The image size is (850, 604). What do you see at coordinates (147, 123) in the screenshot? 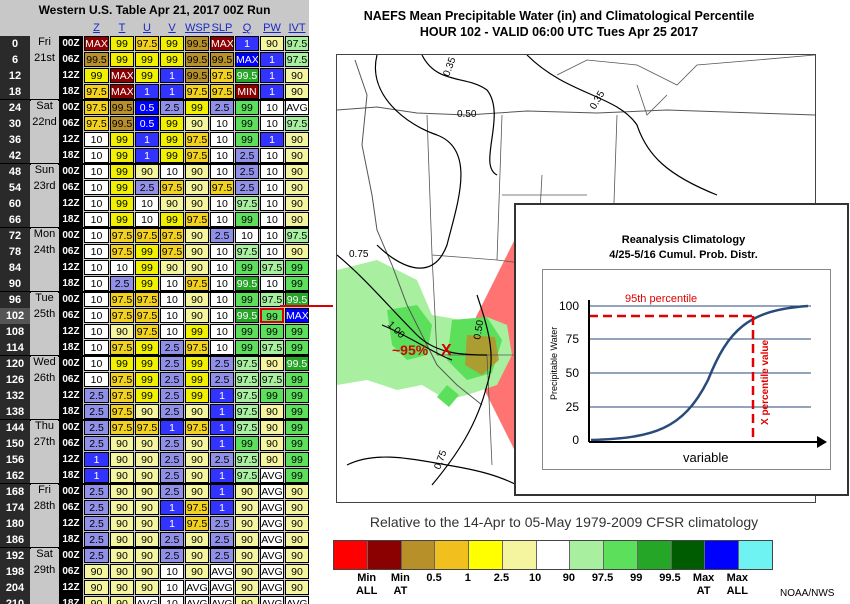
I see `table-cell-u: 0.5` at bounding box center [147, 123].